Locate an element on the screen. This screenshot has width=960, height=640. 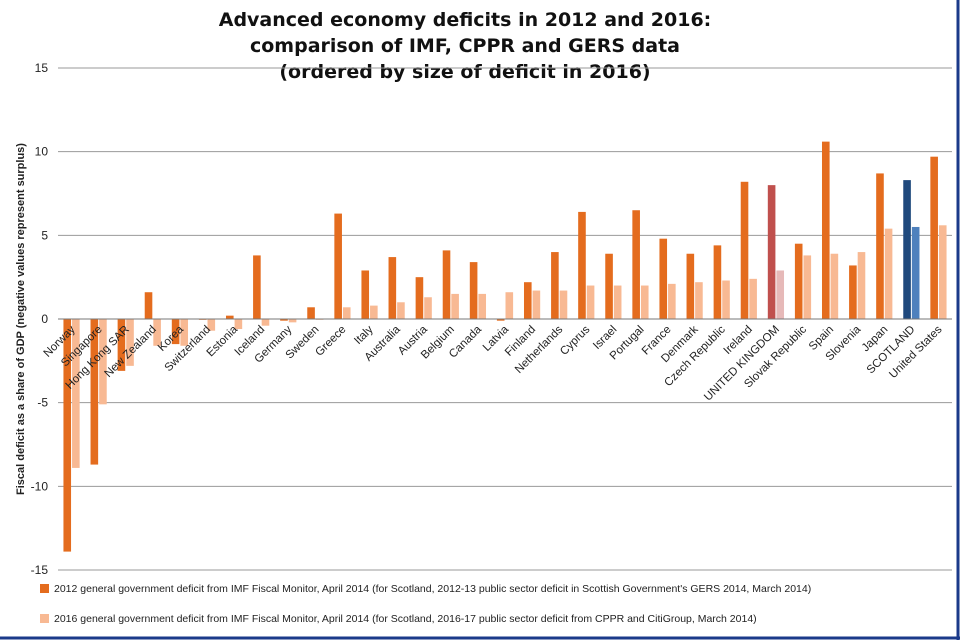
category-label: Cyprus is located at coordinates (575, 340).